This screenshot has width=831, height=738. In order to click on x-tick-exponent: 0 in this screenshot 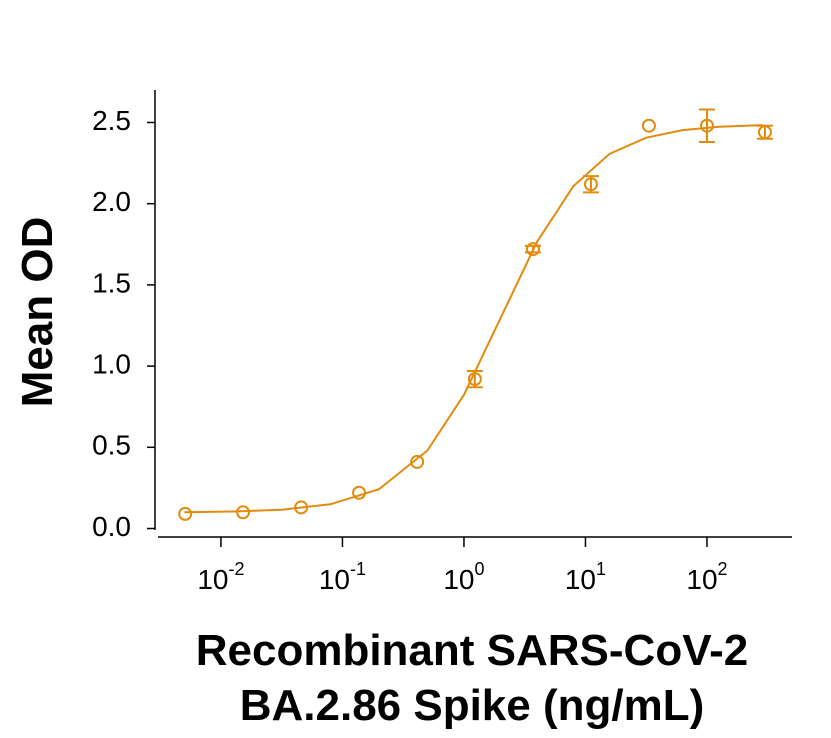, I will do `click(480, 569)`.